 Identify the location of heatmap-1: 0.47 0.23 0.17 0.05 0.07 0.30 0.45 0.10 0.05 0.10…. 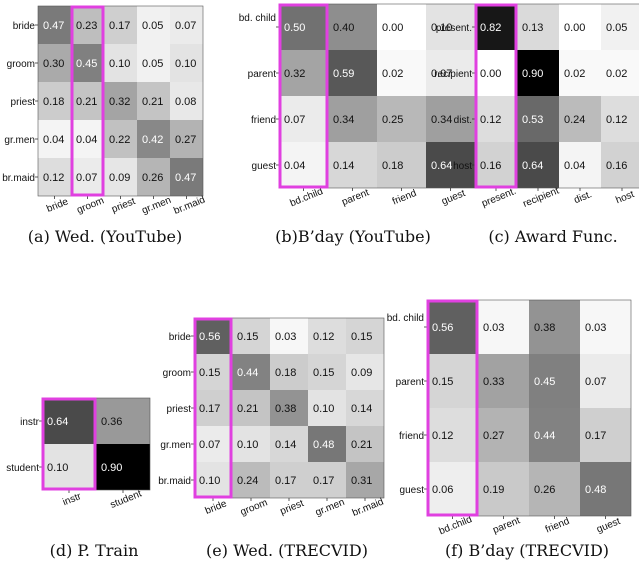
(104, 125).